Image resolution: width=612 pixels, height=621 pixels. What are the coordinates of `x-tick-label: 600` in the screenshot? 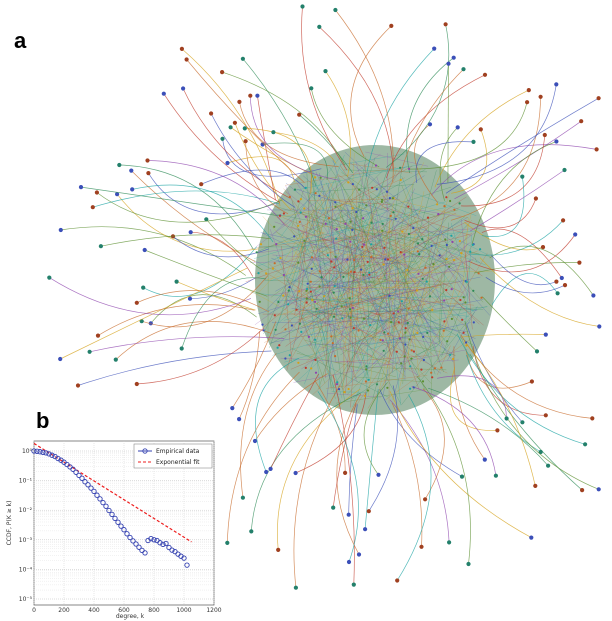 It's located at (124, 610).